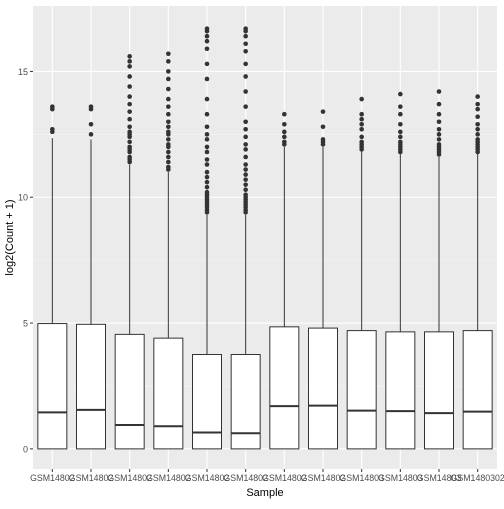 Image resolution: width=504 pixels, height=509 pixels. What do you see at coordinates (25, 449) in the screenshot?
I see `y-tick-label: 0` at bounding box center [25, 449].